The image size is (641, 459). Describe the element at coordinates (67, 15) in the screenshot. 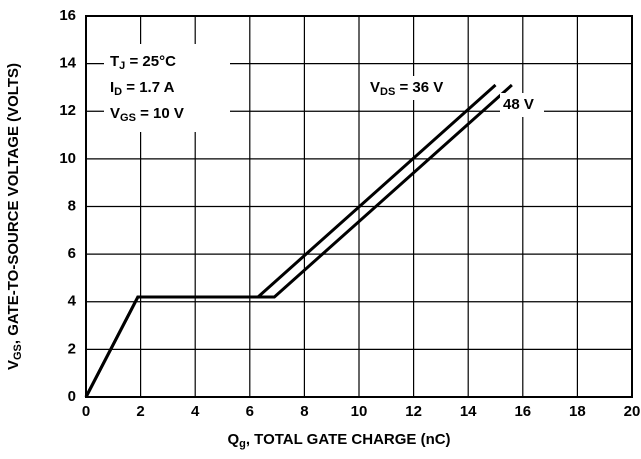

I see `y-tick-label: 16` at that location.